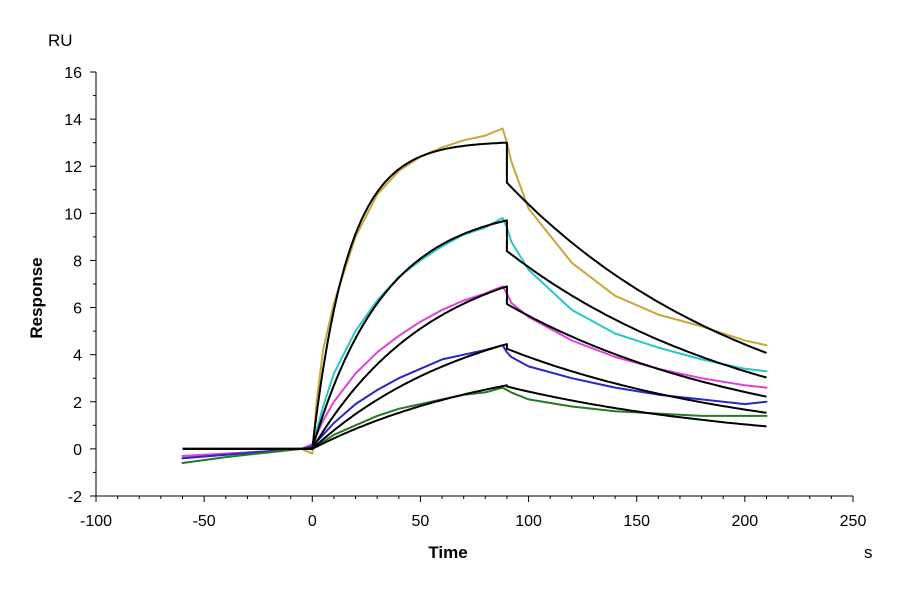 This screenshot has height=600, width=900. What do you see at coordinates (75, 497) in the screenshot?
I see `y-tick-label: -2` at bounding box center [75, 497].